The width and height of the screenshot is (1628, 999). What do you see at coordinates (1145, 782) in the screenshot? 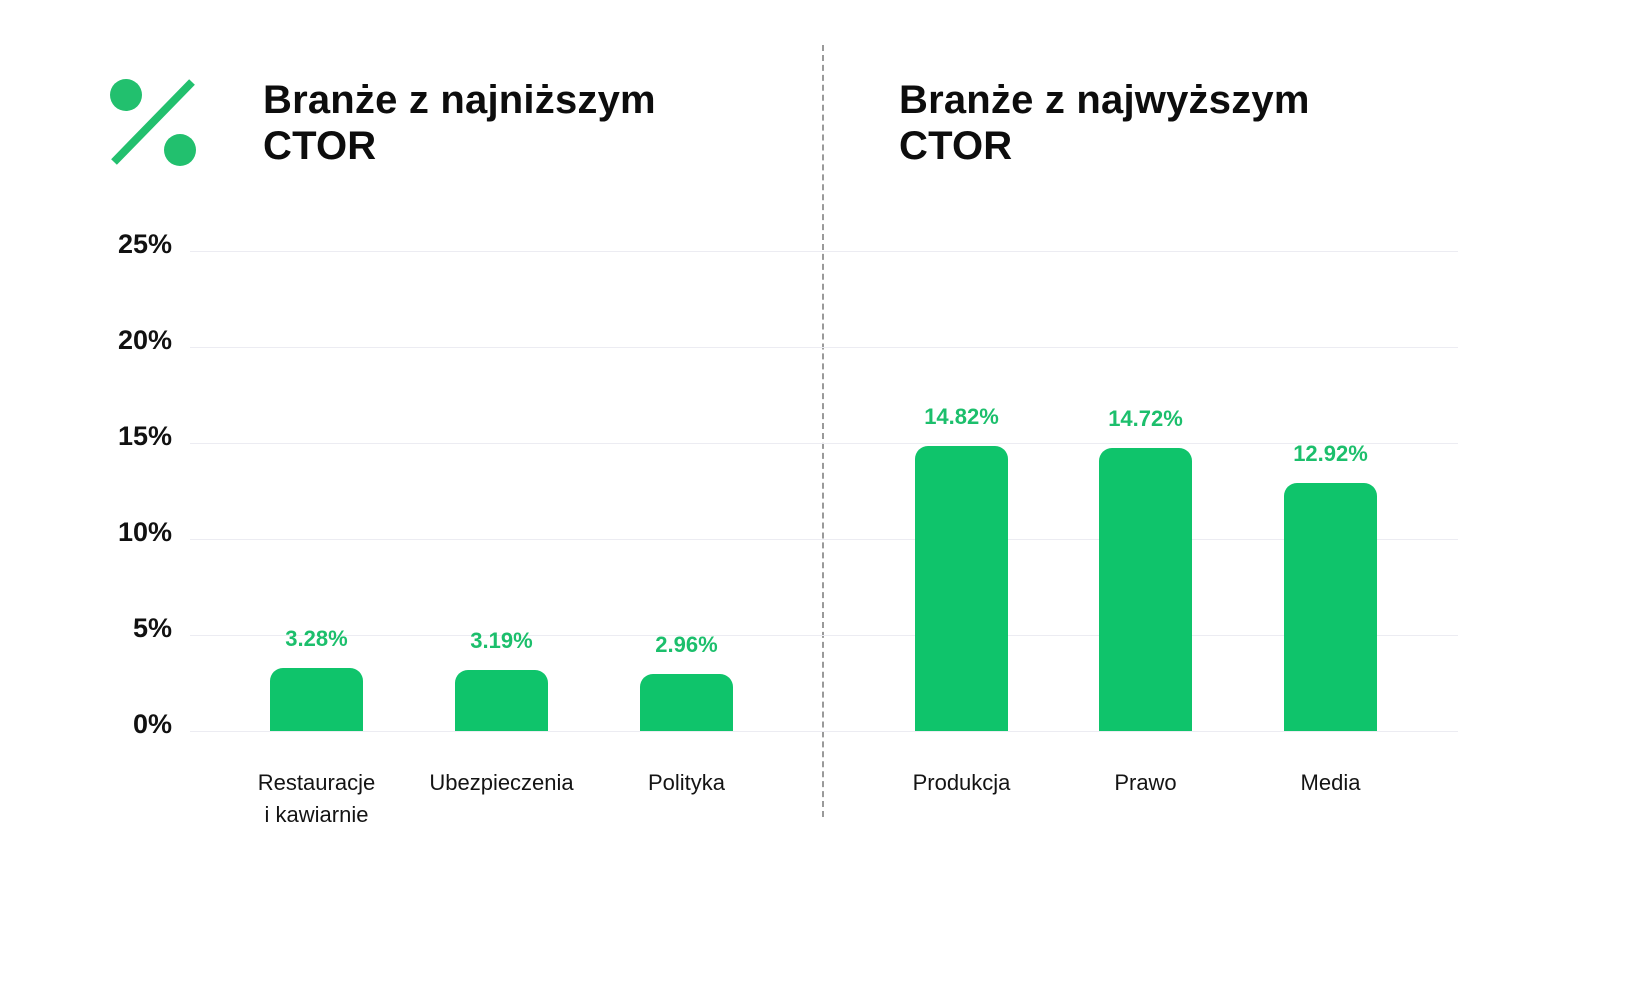
I see `category-label: Prawo` at bounding box center [1145, 782].